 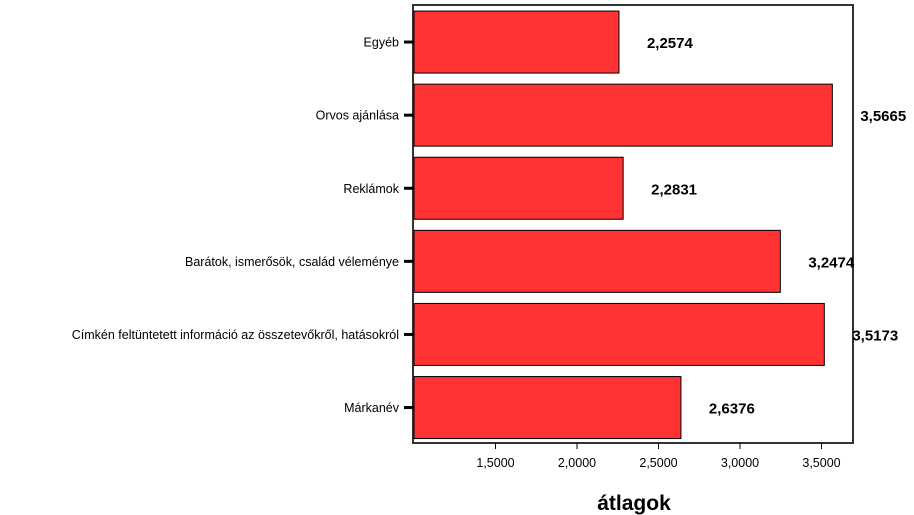 I want to click on category-label: Orvos ajánlása, so click(x=357, y=116).